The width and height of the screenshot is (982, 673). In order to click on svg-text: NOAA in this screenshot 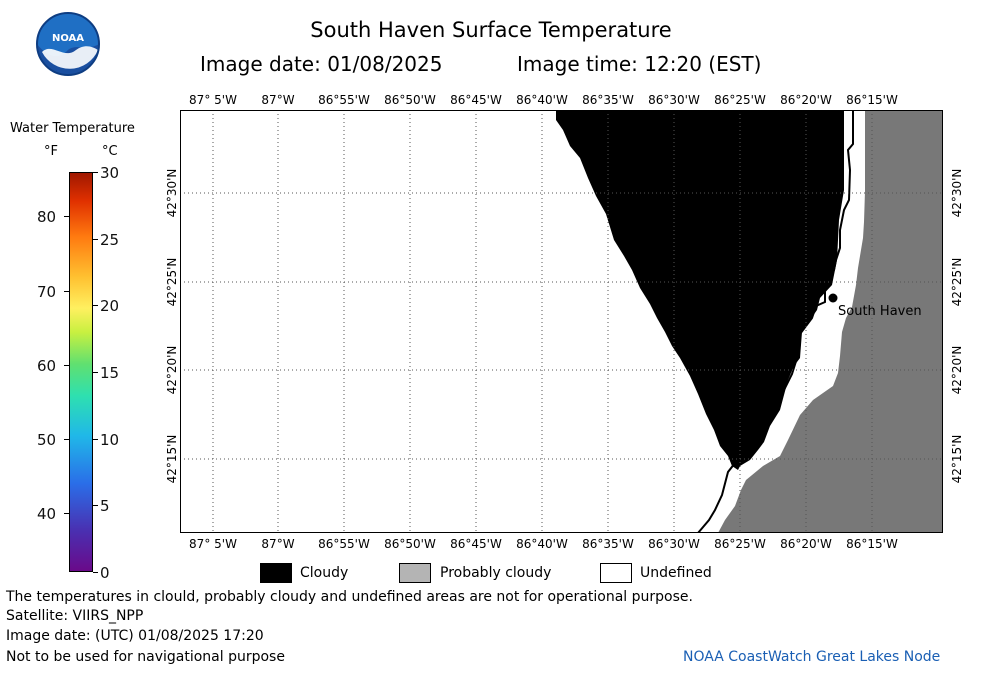, I will do `click(68, 38)`.